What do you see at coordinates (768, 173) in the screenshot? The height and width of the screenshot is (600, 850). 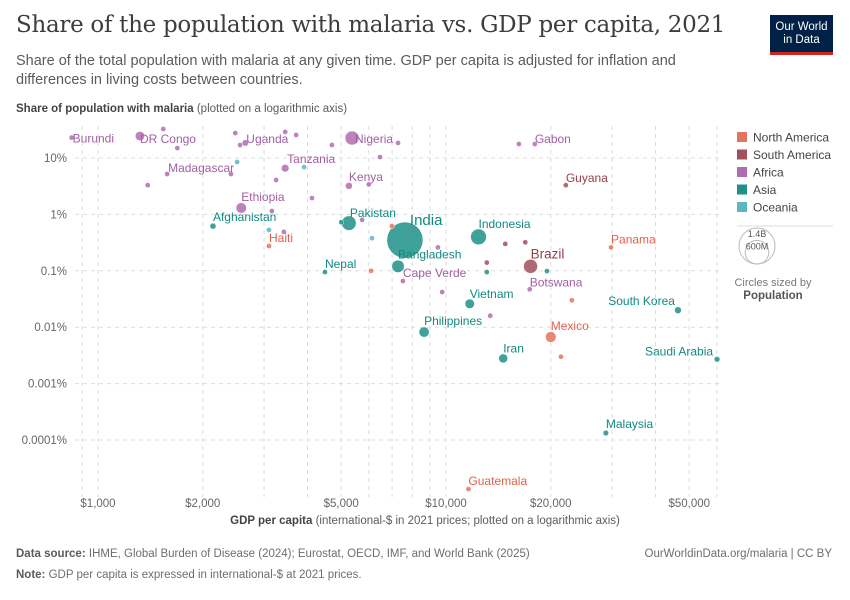 I see `legend-label: Africa` at bounding box center [768, 173].